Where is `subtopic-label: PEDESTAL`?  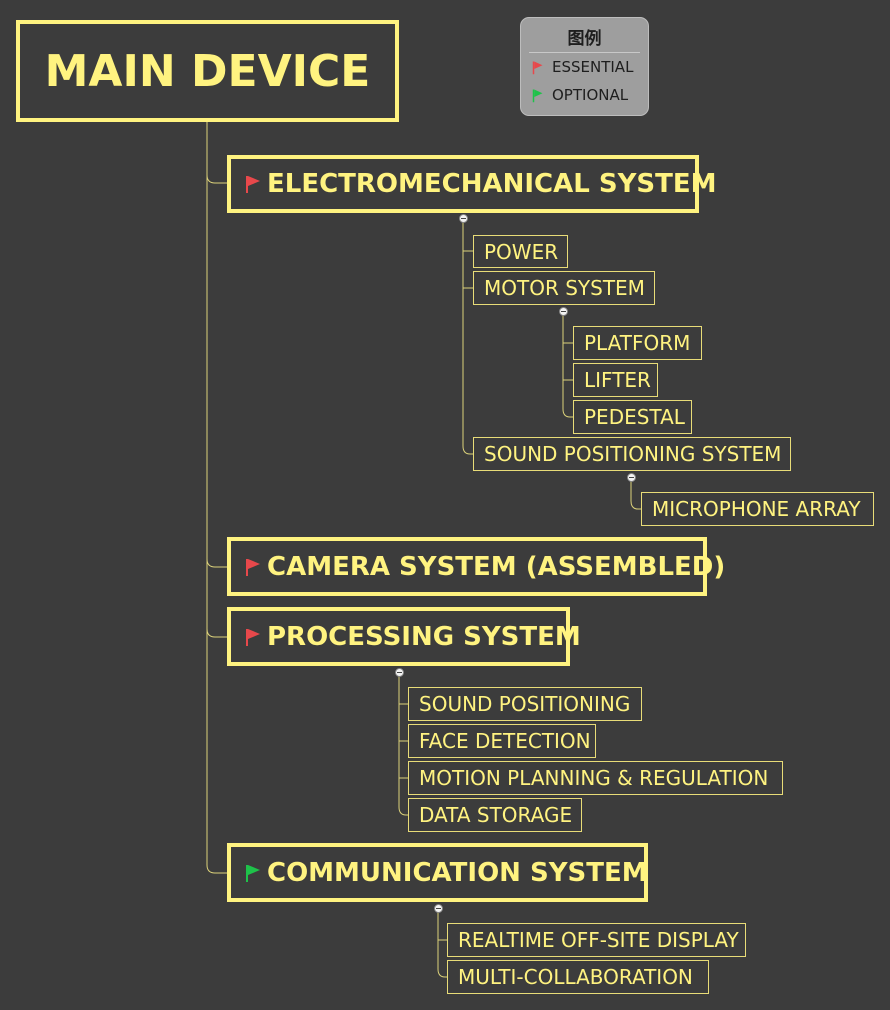 subtopic-label: PEDESTAL is located at coordinates (634, 417).